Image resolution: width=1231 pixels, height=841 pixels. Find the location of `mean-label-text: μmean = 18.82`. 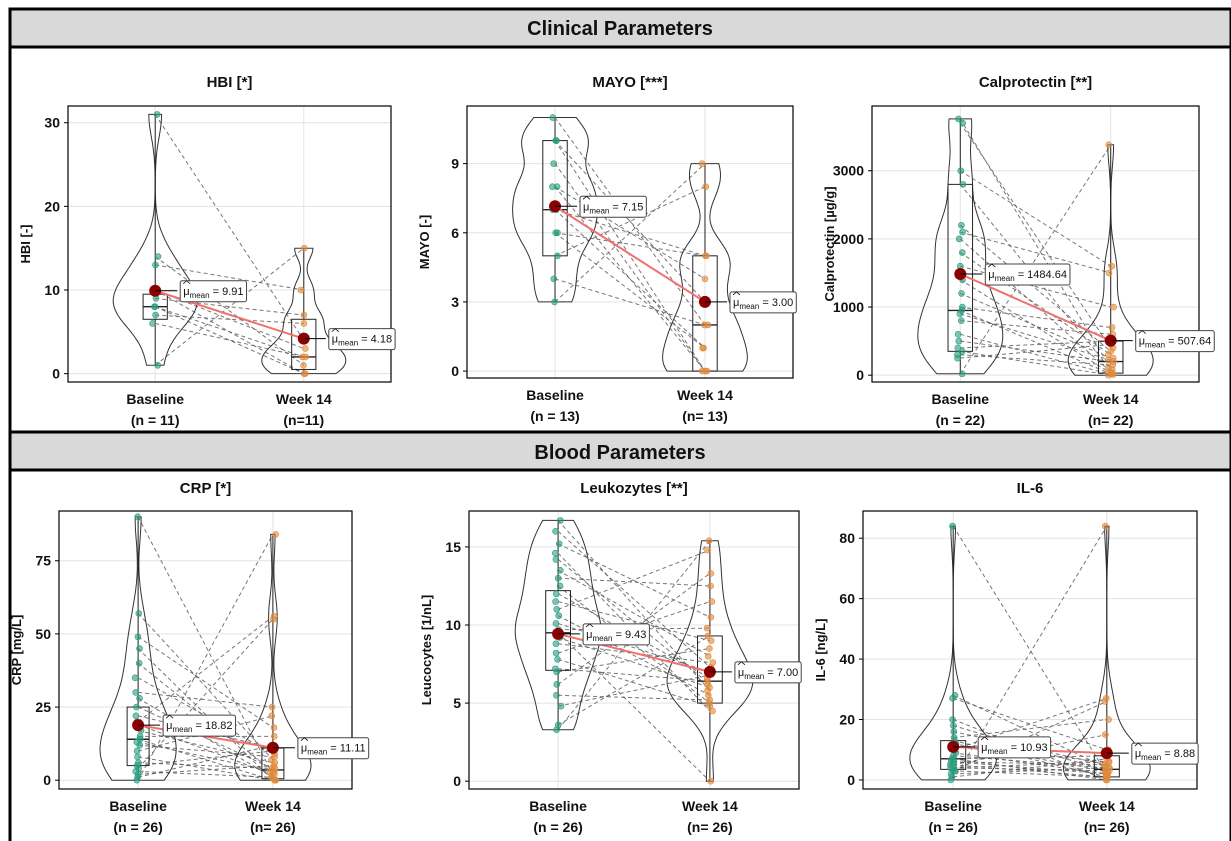

mean-label-text: μmean = 18.82 is located at coordinates (199, 727).